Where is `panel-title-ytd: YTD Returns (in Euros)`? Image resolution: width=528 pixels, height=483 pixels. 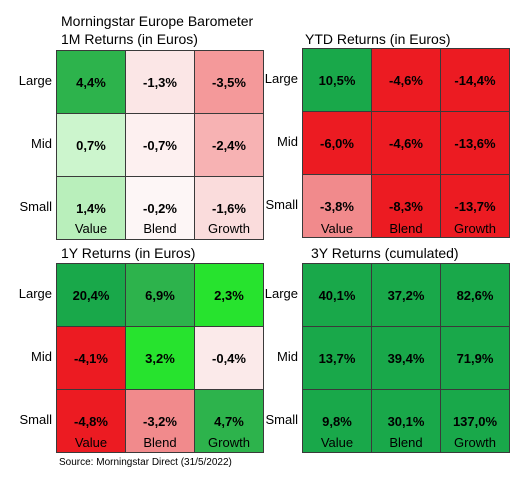 panel-title-ytd: YTD Returns (in Euros) is located at coordinates (378, 39).